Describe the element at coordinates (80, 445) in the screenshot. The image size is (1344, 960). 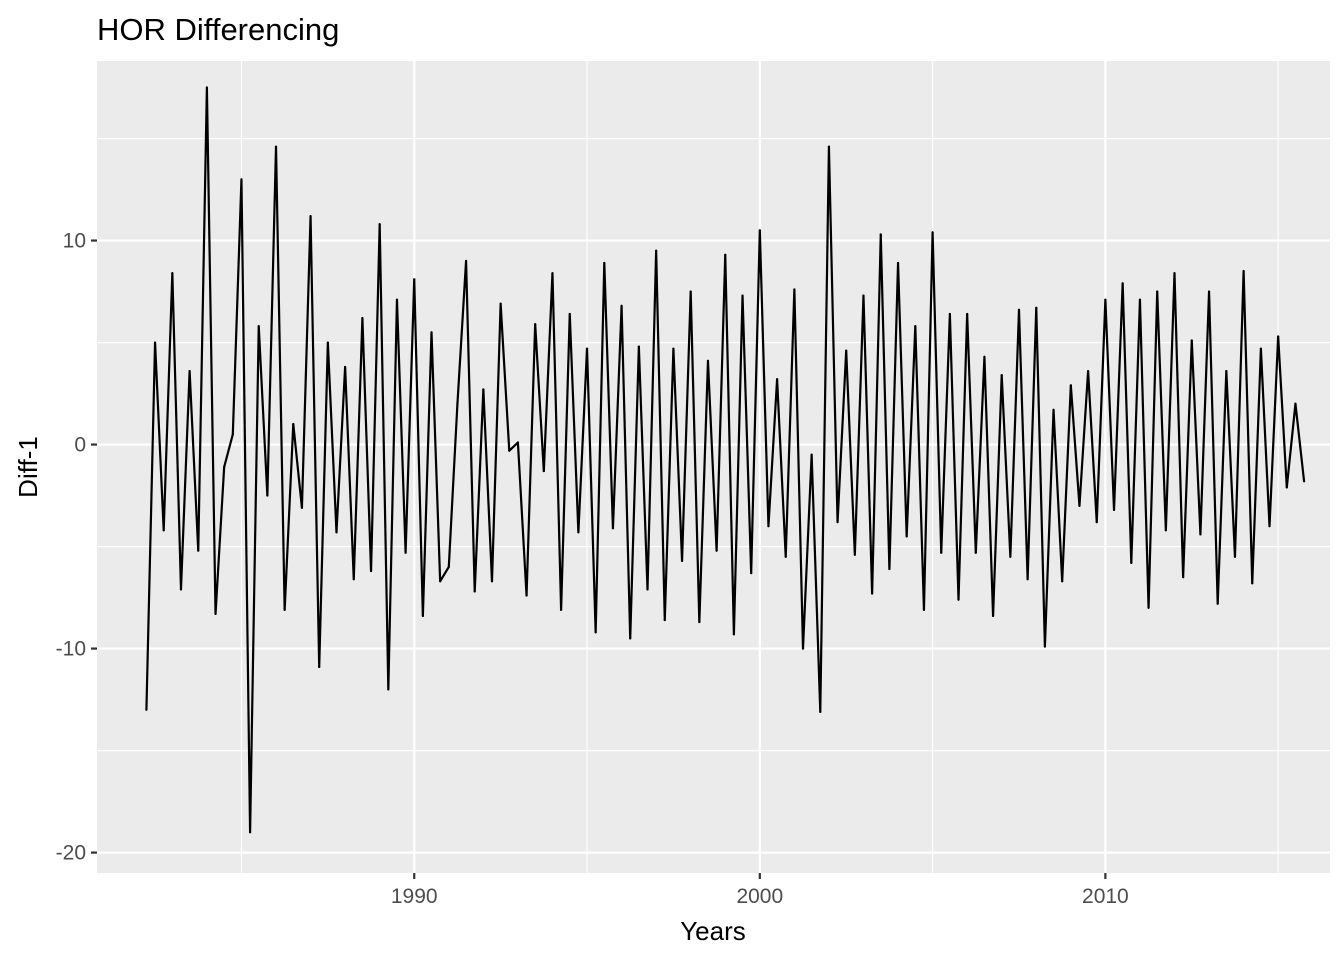
I see `y-tick-label: 0` at that location.